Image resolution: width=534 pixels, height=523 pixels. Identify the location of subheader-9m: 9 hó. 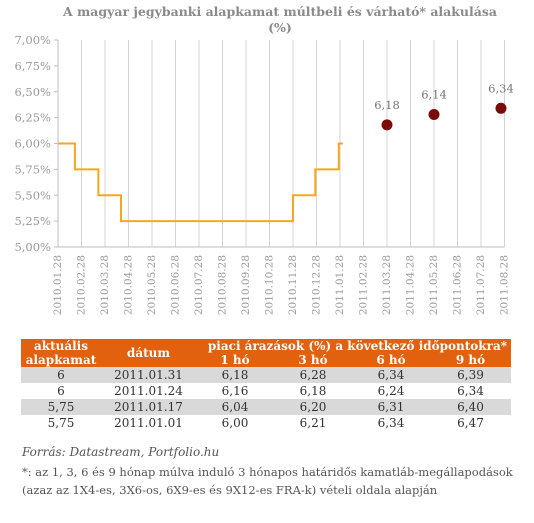
(470, 360).